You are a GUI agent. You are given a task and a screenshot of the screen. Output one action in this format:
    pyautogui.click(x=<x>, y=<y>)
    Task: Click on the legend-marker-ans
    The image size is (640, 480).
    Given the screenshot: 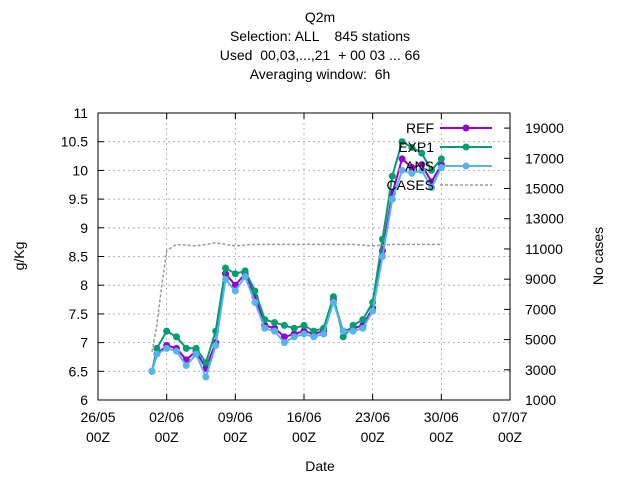 What is the action you would take?
    pyautogui.click(x=466, y=166)
    